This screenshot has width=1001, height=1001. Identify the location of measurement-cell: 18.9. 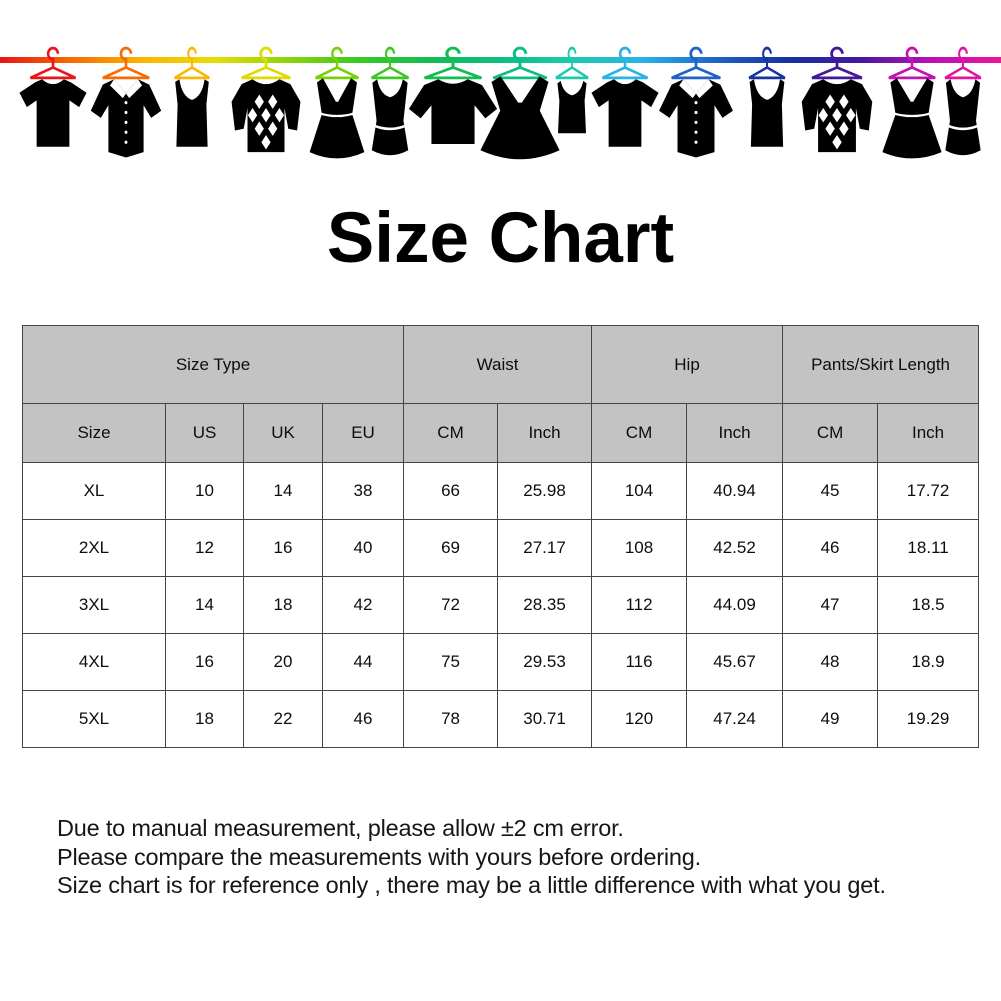
(928, 662).